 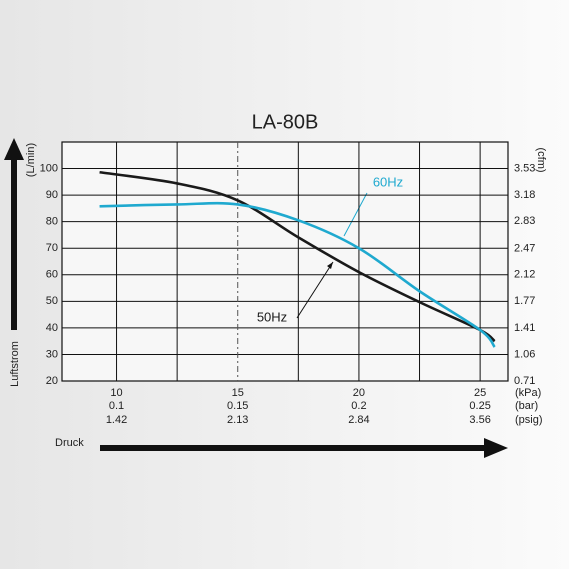 I want to click on x-tick-label: 0.1, so click(x=116, y=406).